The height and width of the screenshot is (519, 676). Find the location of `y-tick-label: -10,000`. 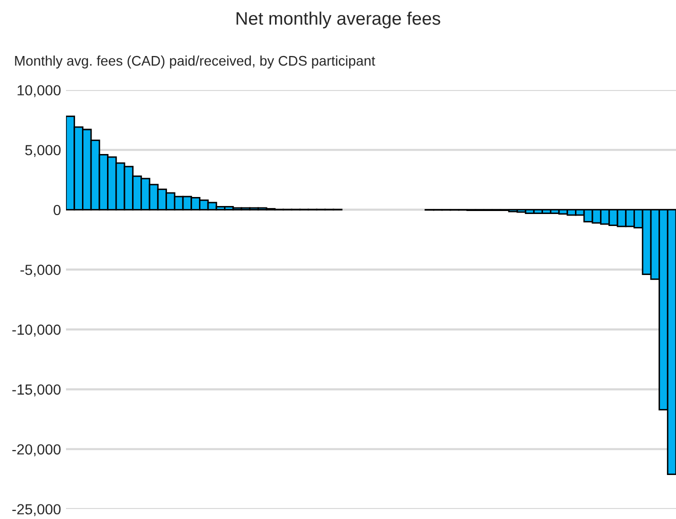

y-tick-label: -10,000 is located at coordinates (36, 330).